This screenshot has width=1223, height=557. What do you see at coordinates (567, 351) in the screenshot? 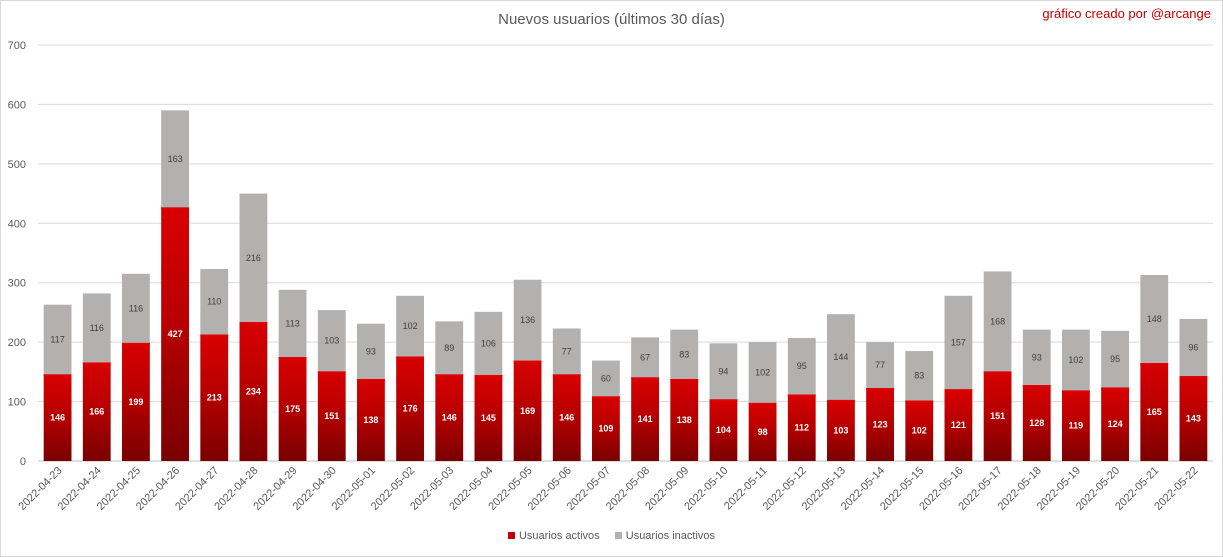
I see `data-label-inactive: 77` at bounding box center [567, 351].